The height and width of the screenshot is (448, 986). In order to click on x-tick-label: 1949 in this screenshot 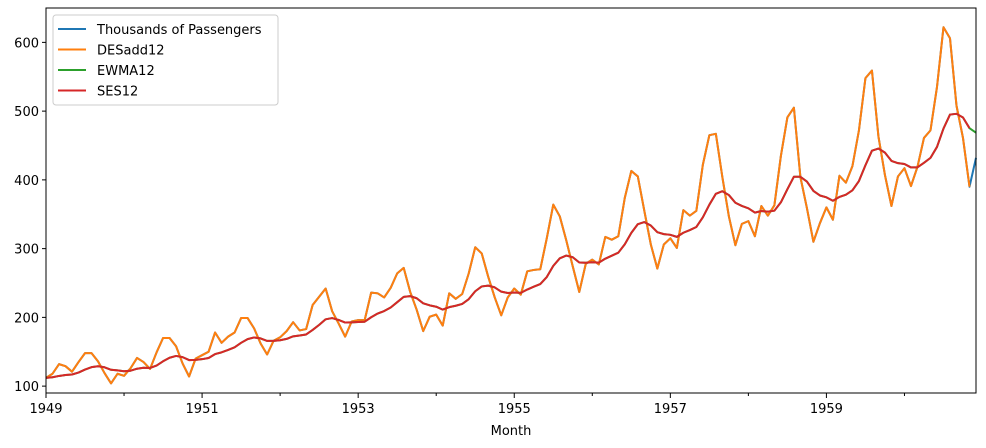, I will do `click(45, 409)`.